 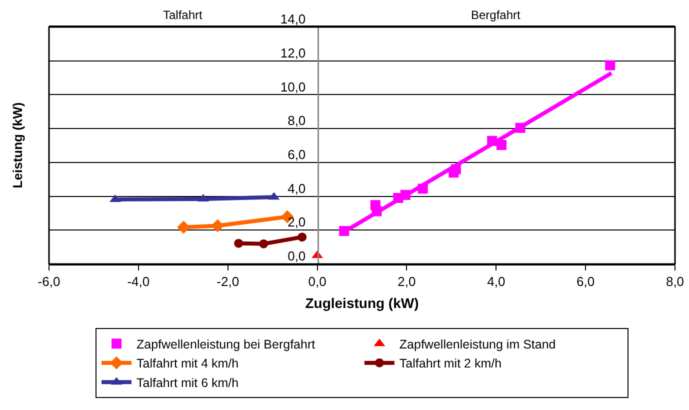 I want to click on legend-label: Talfahrt mit 4 km/h, so click(x=187, y=363).